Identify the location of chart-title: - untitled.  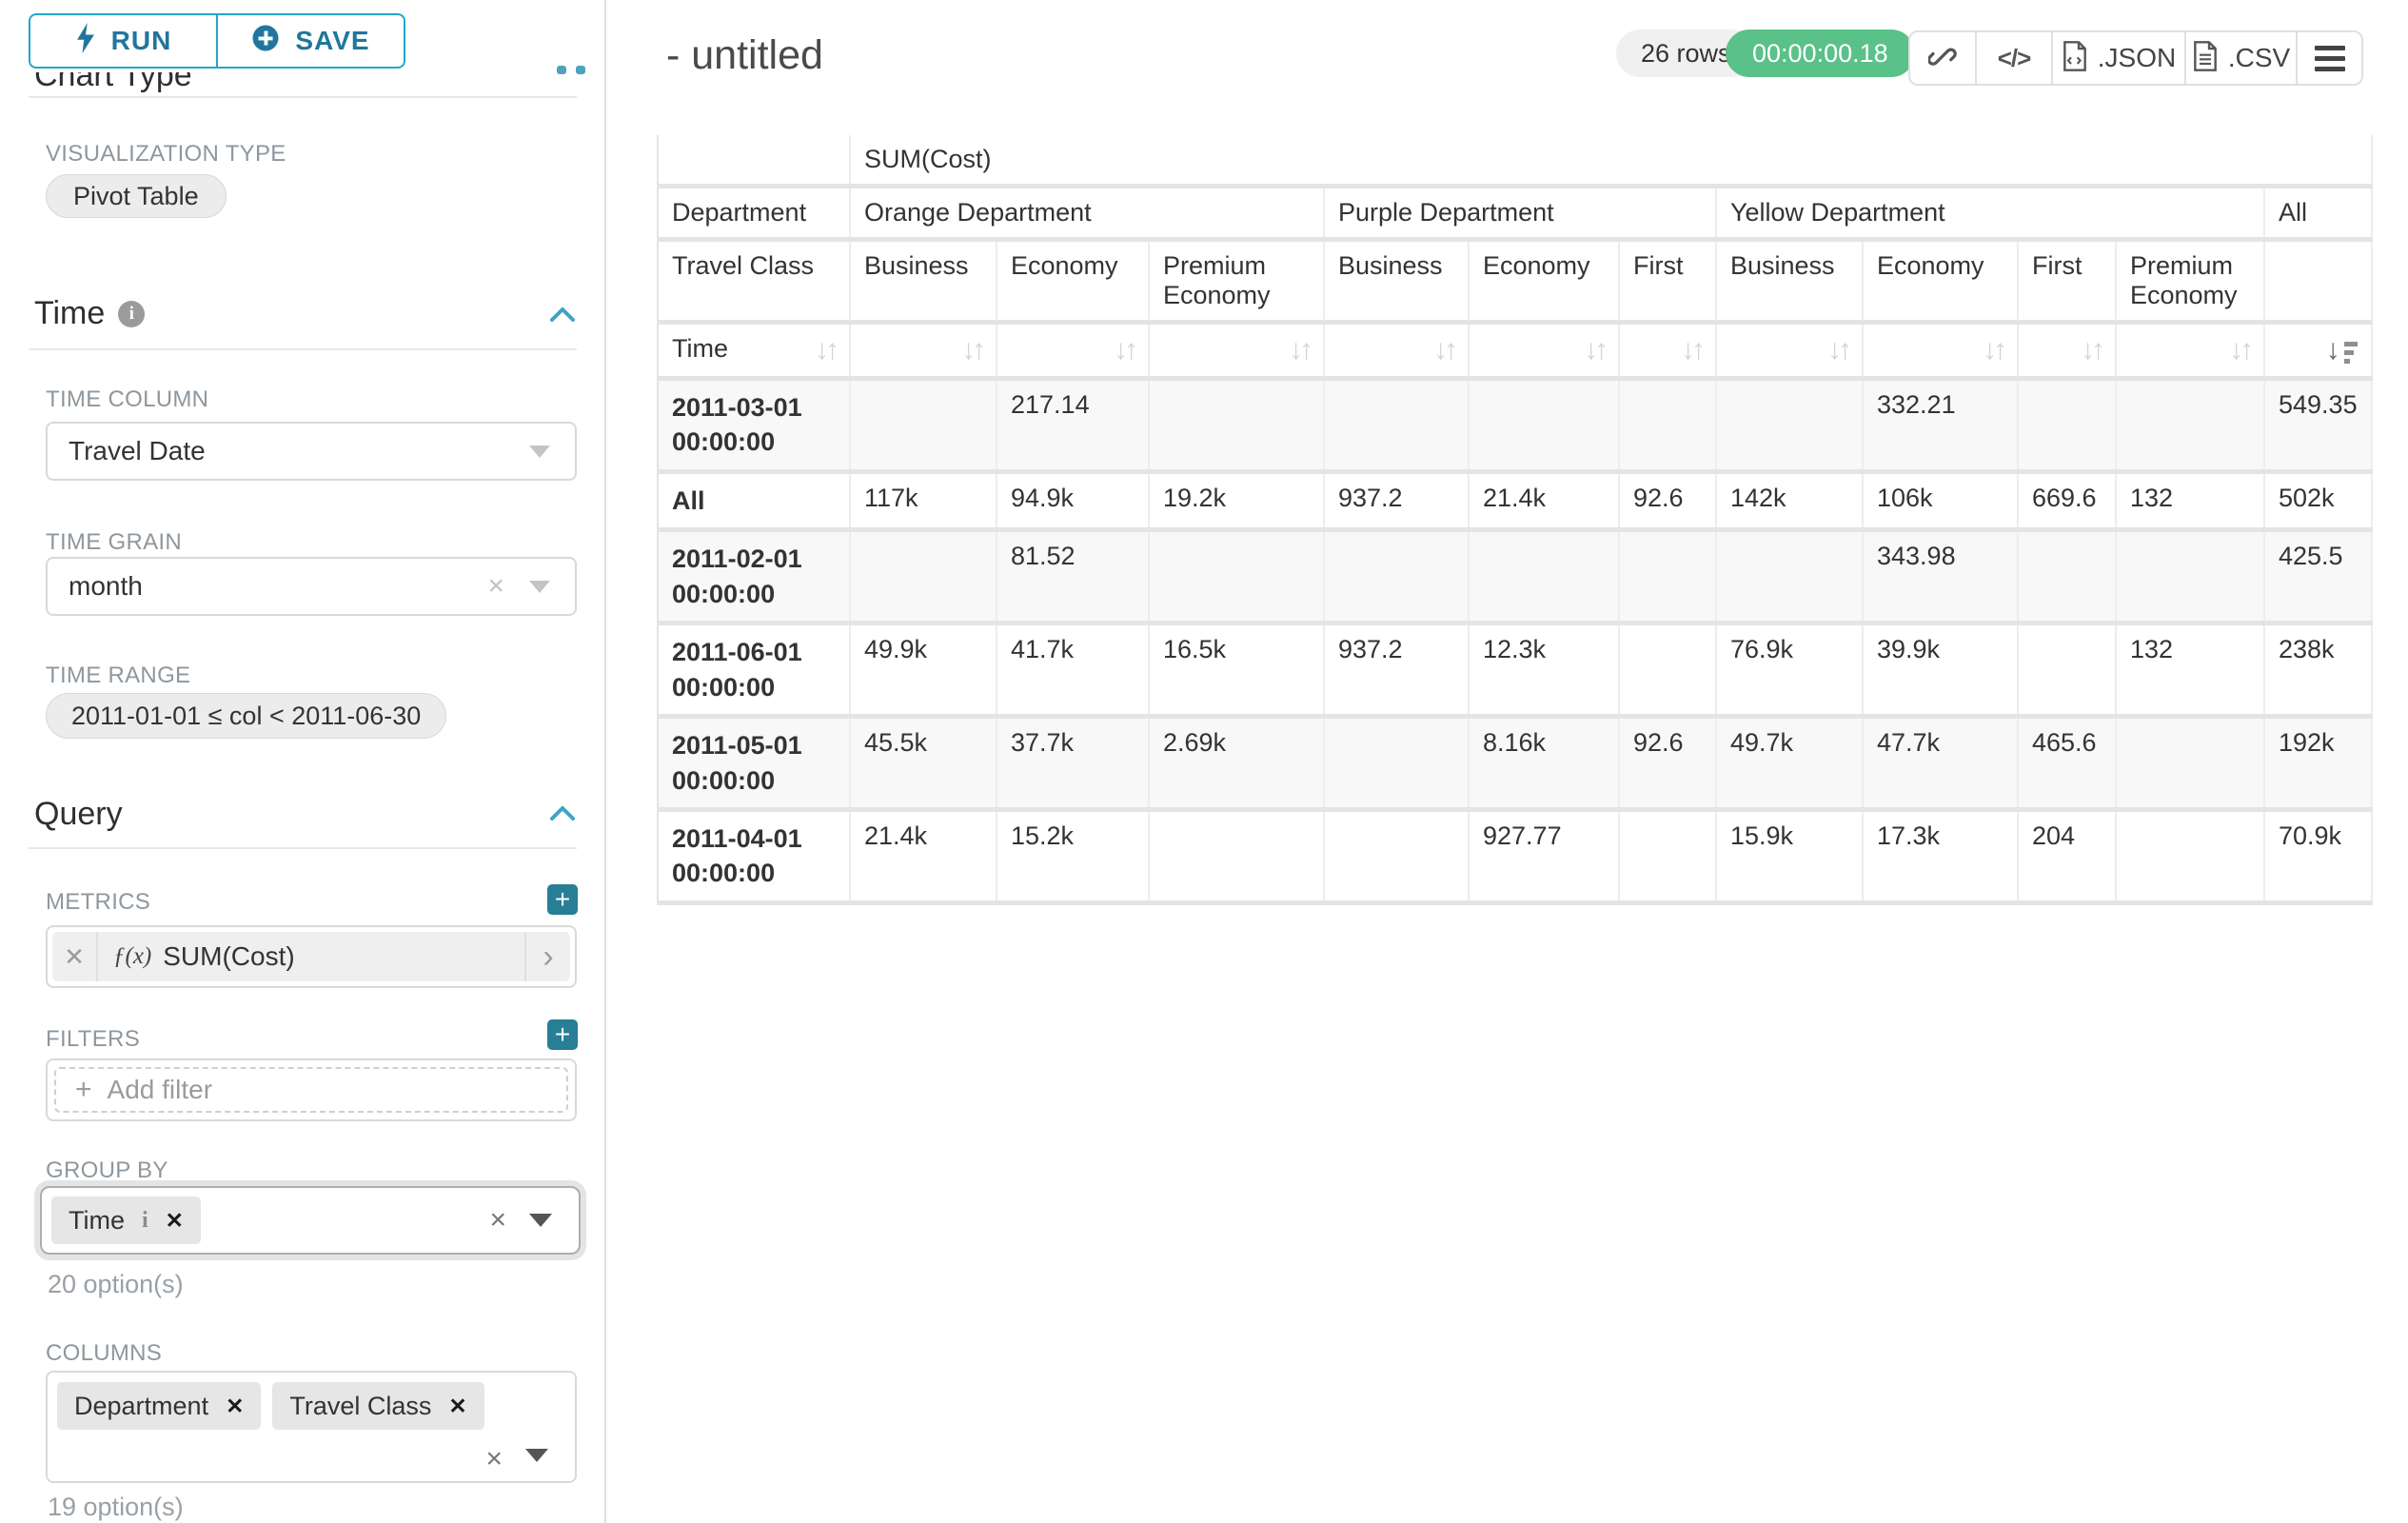
(744, 55).